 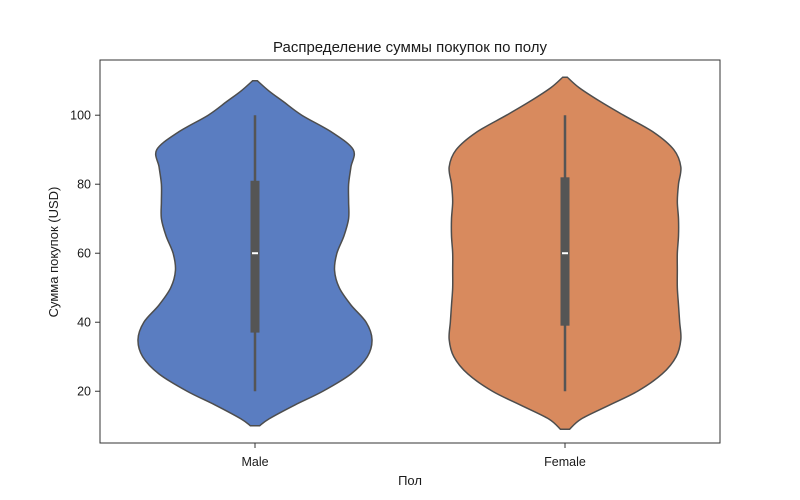 I want to click on y-axis-label: Сумма покупок (USD), so click(x=53, y=252).